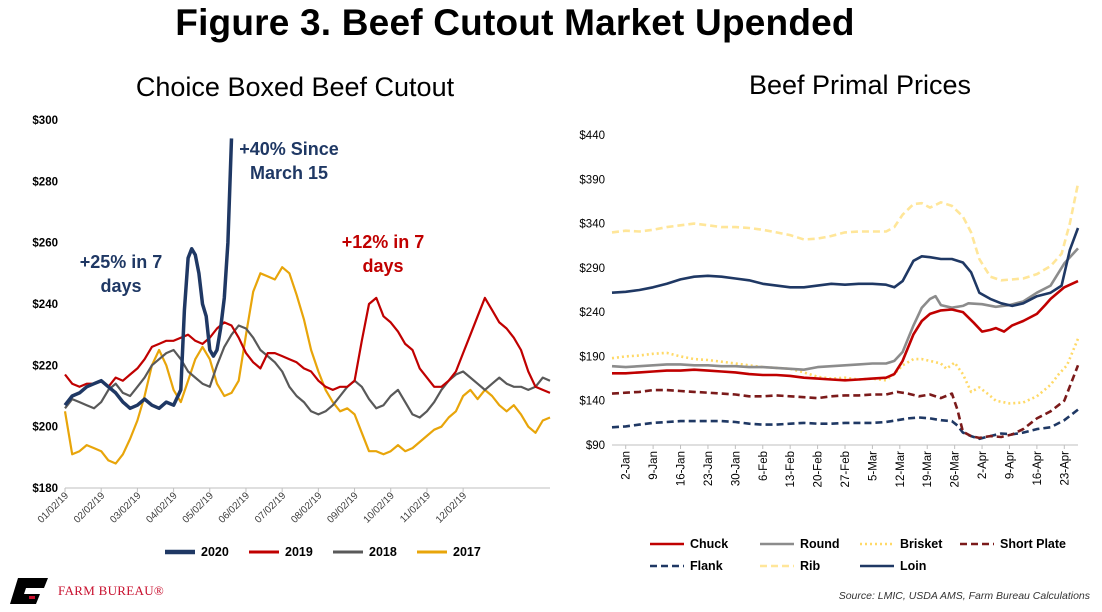 This screenshot has width=1102, height=612. I want to click on x-tick-label: 9-Jan, so click(654, 465).